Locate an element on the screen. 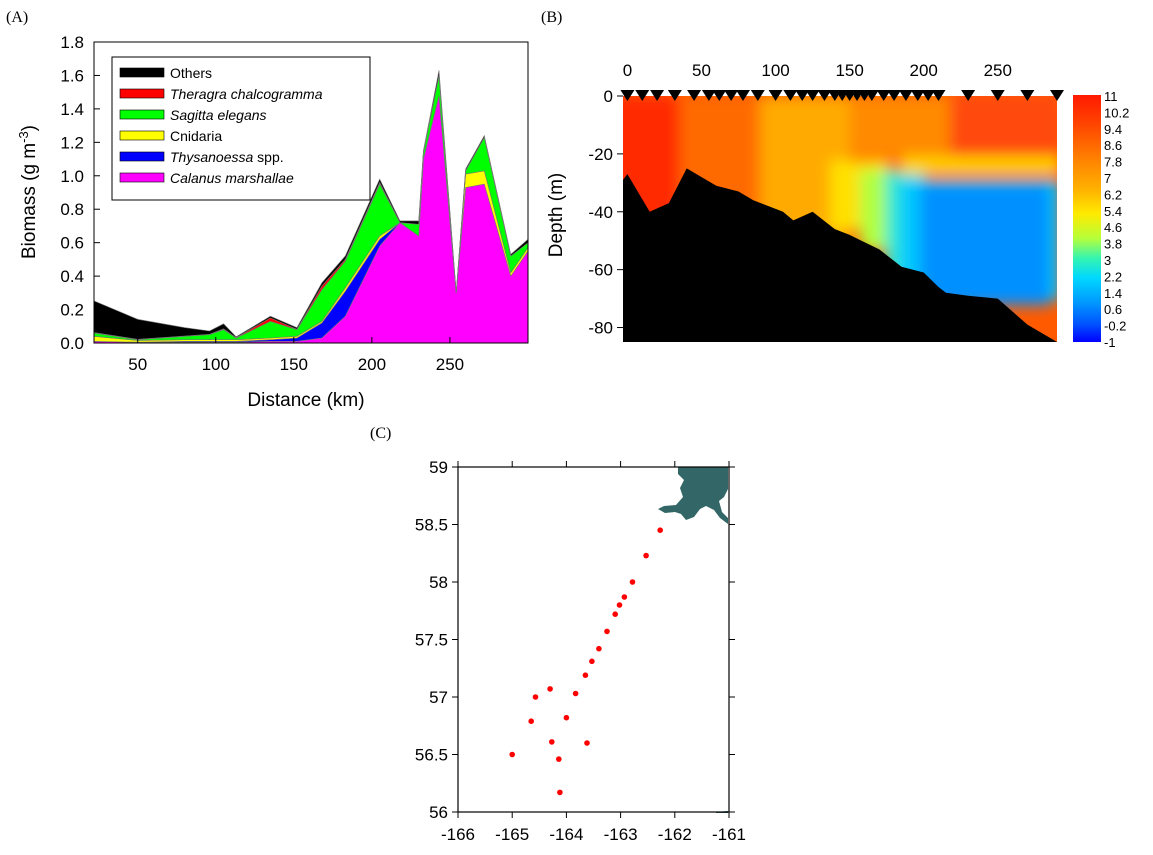 The height and width of the screenshot is (855, 1153). longitude-tick-label: -165 is located at coordinates (512, 834).